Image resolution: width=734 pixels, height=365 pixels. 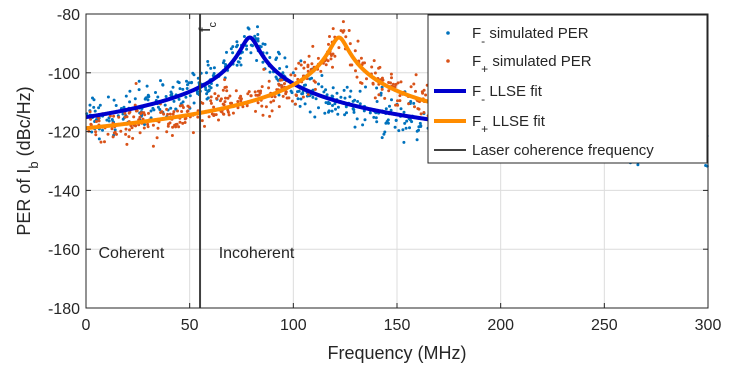 I want to click on y-tick-label: -120, so click(x=64, y=133).